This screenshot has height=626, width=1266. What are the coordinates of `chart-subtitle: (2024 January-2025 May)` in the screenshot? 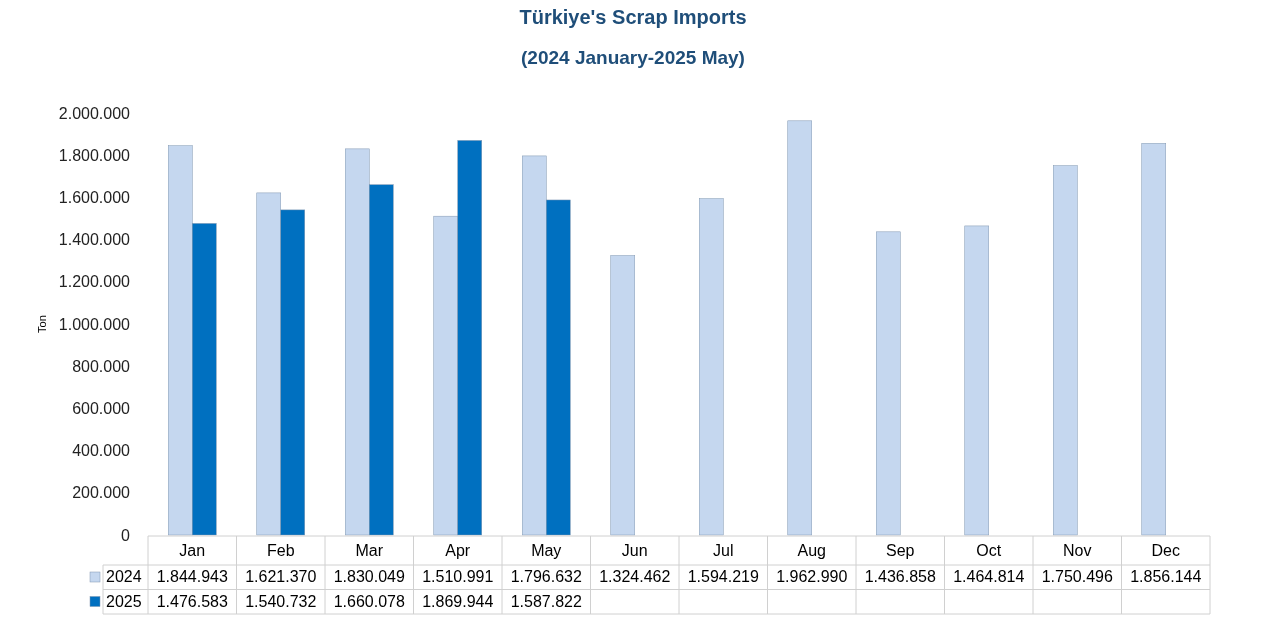 It's located at (633, 57).